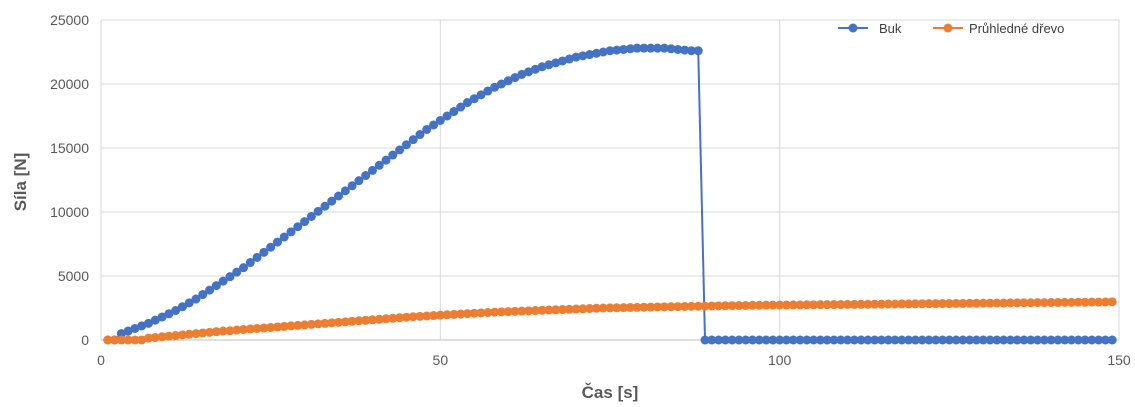  Describe the element at coordinates (101, 360) in the screenshot. I see `x-tick-label: 0` at that location.